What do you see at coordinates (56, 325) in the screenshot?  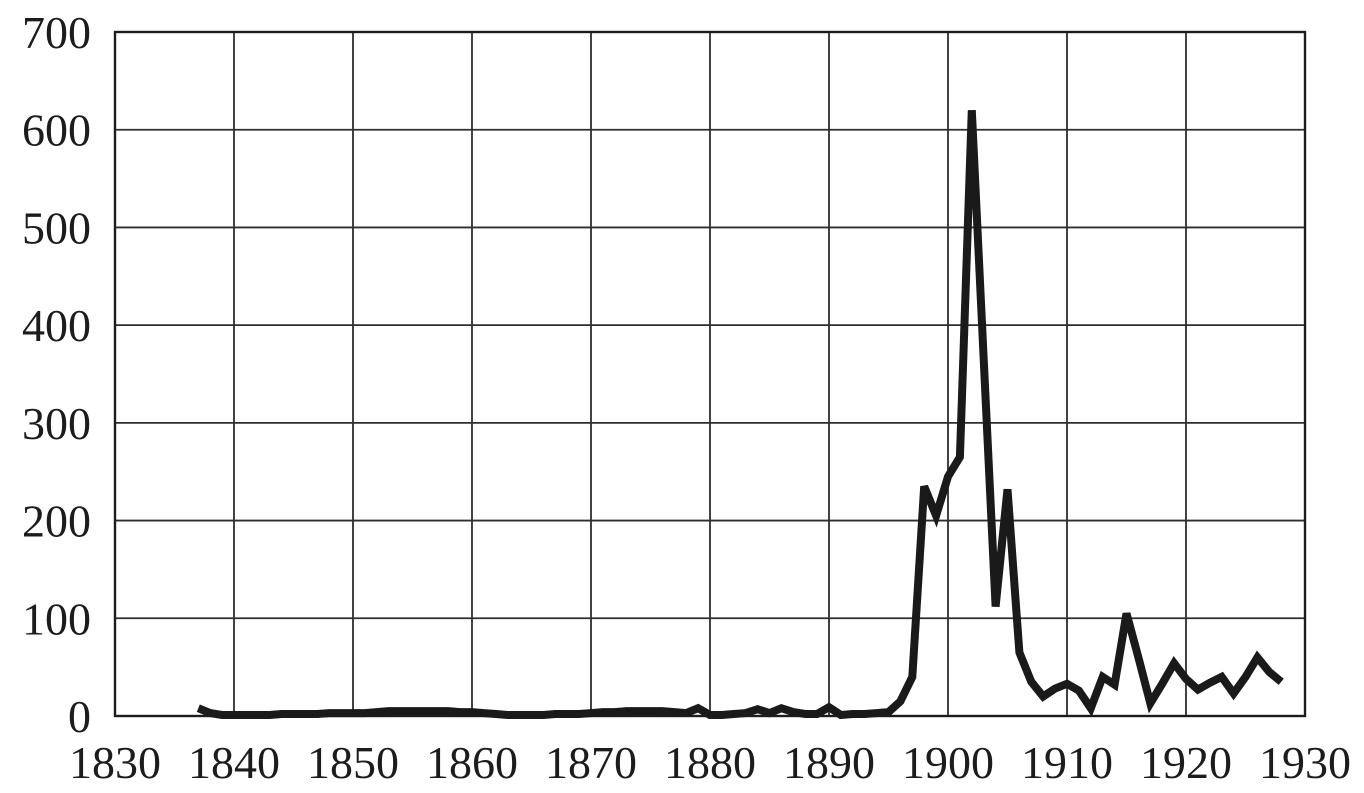 I see `y-axis-tick-label: 400` at bounding box center [56, 325].